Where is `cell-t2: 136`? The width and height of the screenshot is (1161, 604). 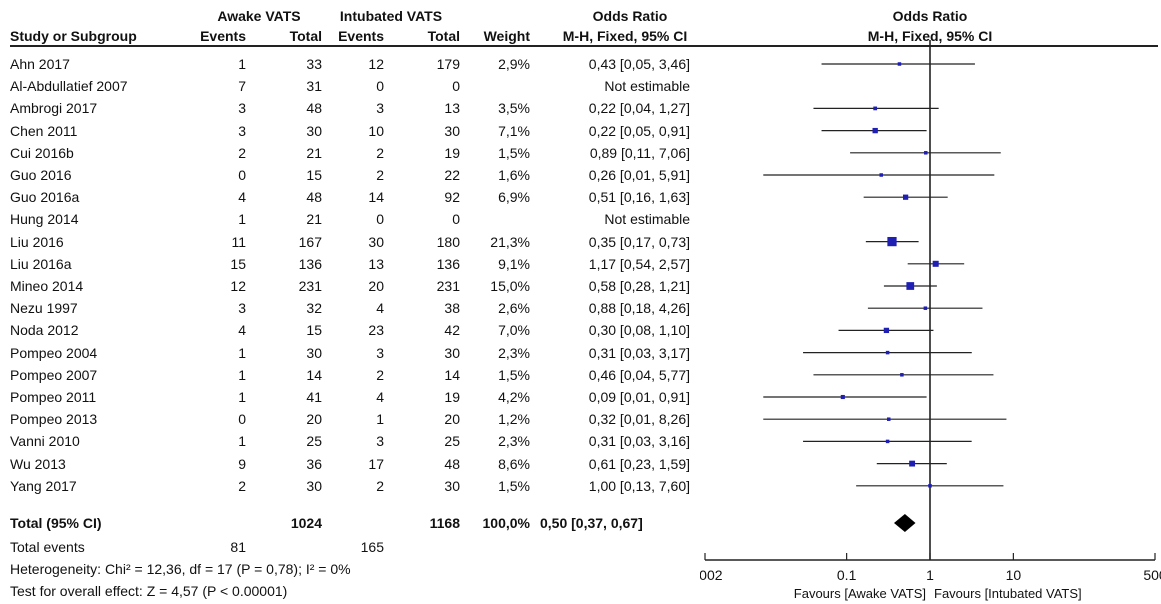 cell-t2: 136 is located at coordinates (448, 263).